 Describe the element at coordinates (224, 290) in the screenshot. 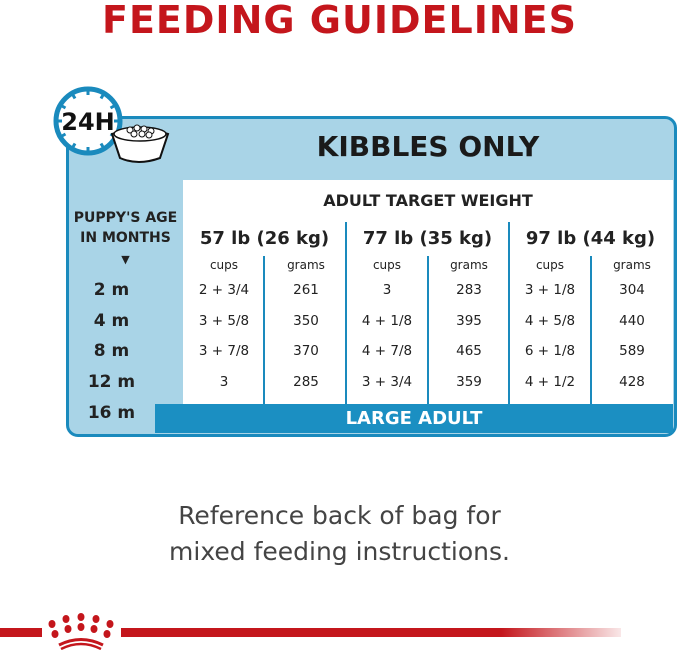

I see `table-cell: 2 + 3/4` at that location.